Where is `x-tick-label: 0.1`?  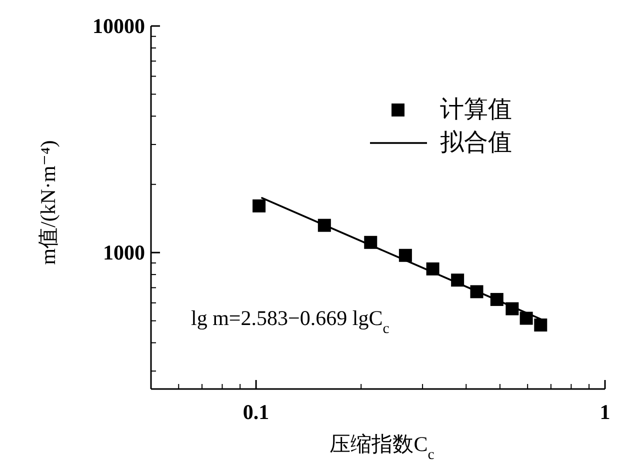 x-tick-label: 0.1 is located at coordinates (256, 412).